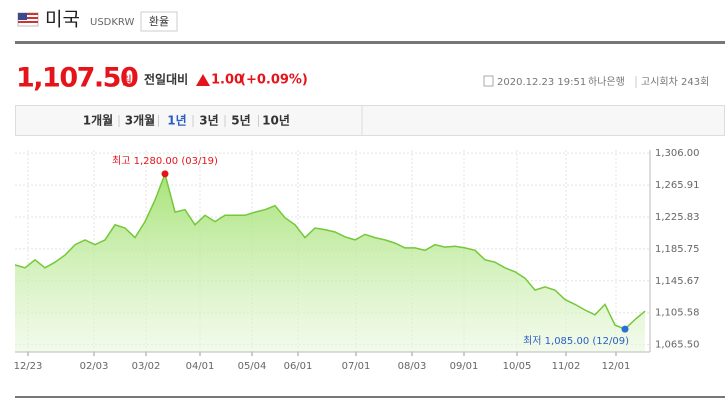 This screenshot has height=410, width=725. Describe the element at coordinates (165, 174) in the screenshot. I see `high-point` at that location.